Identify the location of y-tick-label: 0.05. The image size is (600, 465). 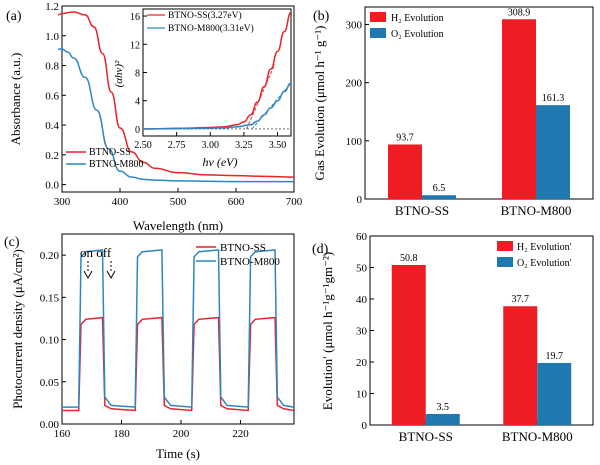
(50, 383).